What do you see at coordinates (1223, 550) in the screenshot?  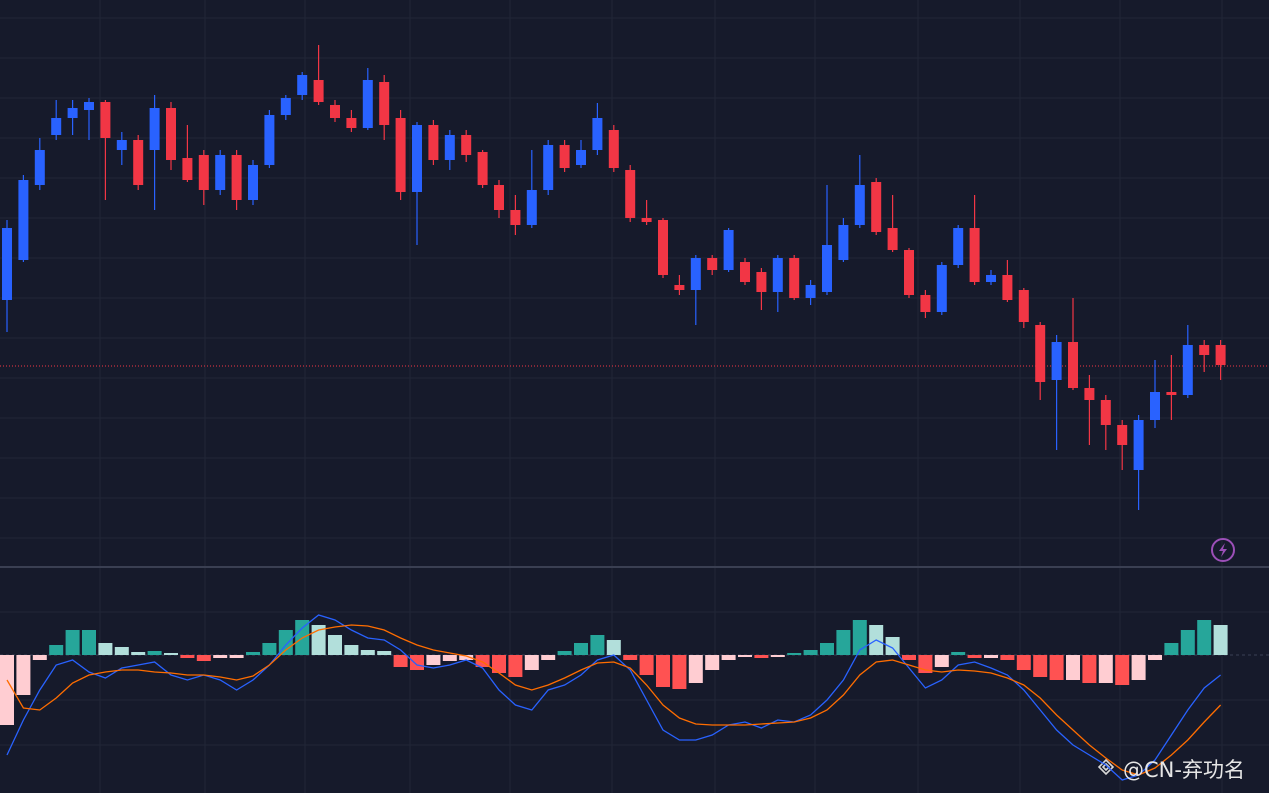 I see `lightning-icon` at bounding box center [1223, 550].